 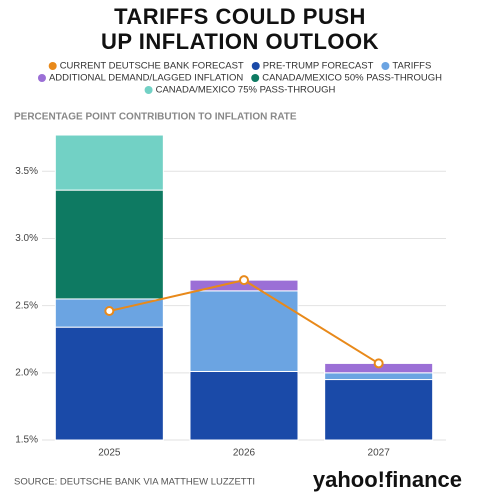 I want to click on legend-label: CANADA/MEXICO 50% PASS-THROUGH, so click(x=352, y=78).